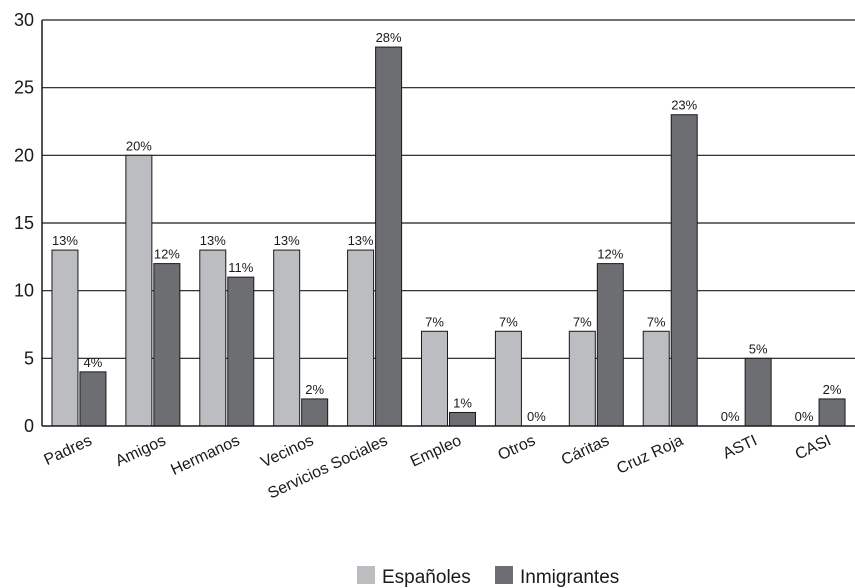  I want to click on x-category-label: ASTI, so click(739, 447).